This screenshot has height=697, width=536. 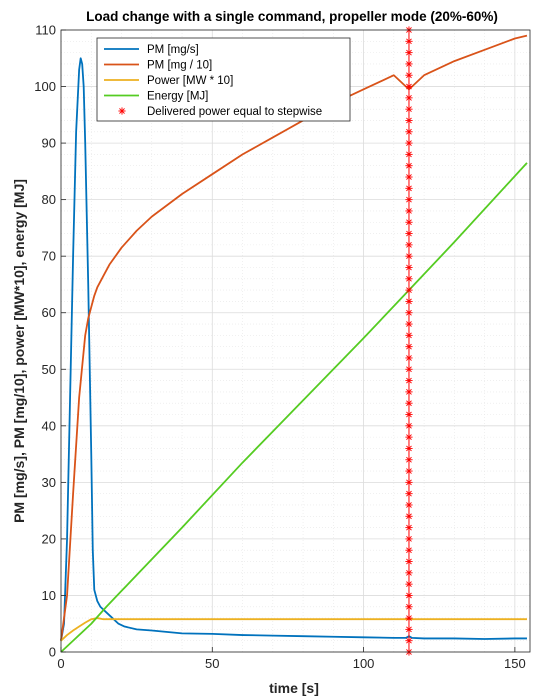 What do you see at coordinates (190, 81) in the screenshot?
I see `legend-label-power-mw-10: Power [MW * 10]` at bounding box center [190, 81].